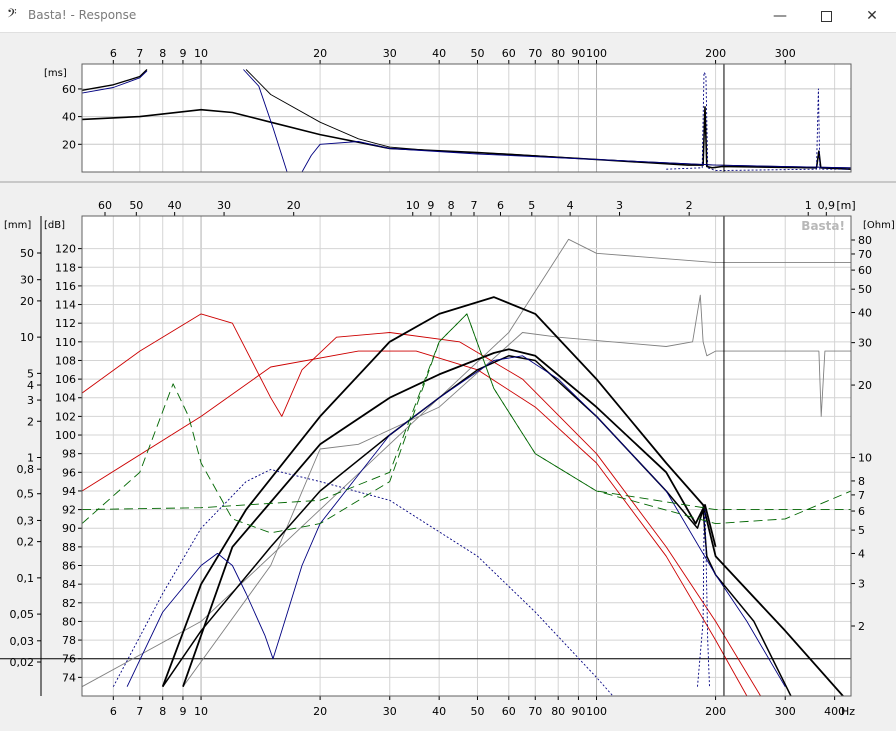 Image resolution: width=896 pixels, height=735 pixels. Describe the element at coordinates (69, 491) in the screenshot. I see `y-tick-label: 94` at that location.